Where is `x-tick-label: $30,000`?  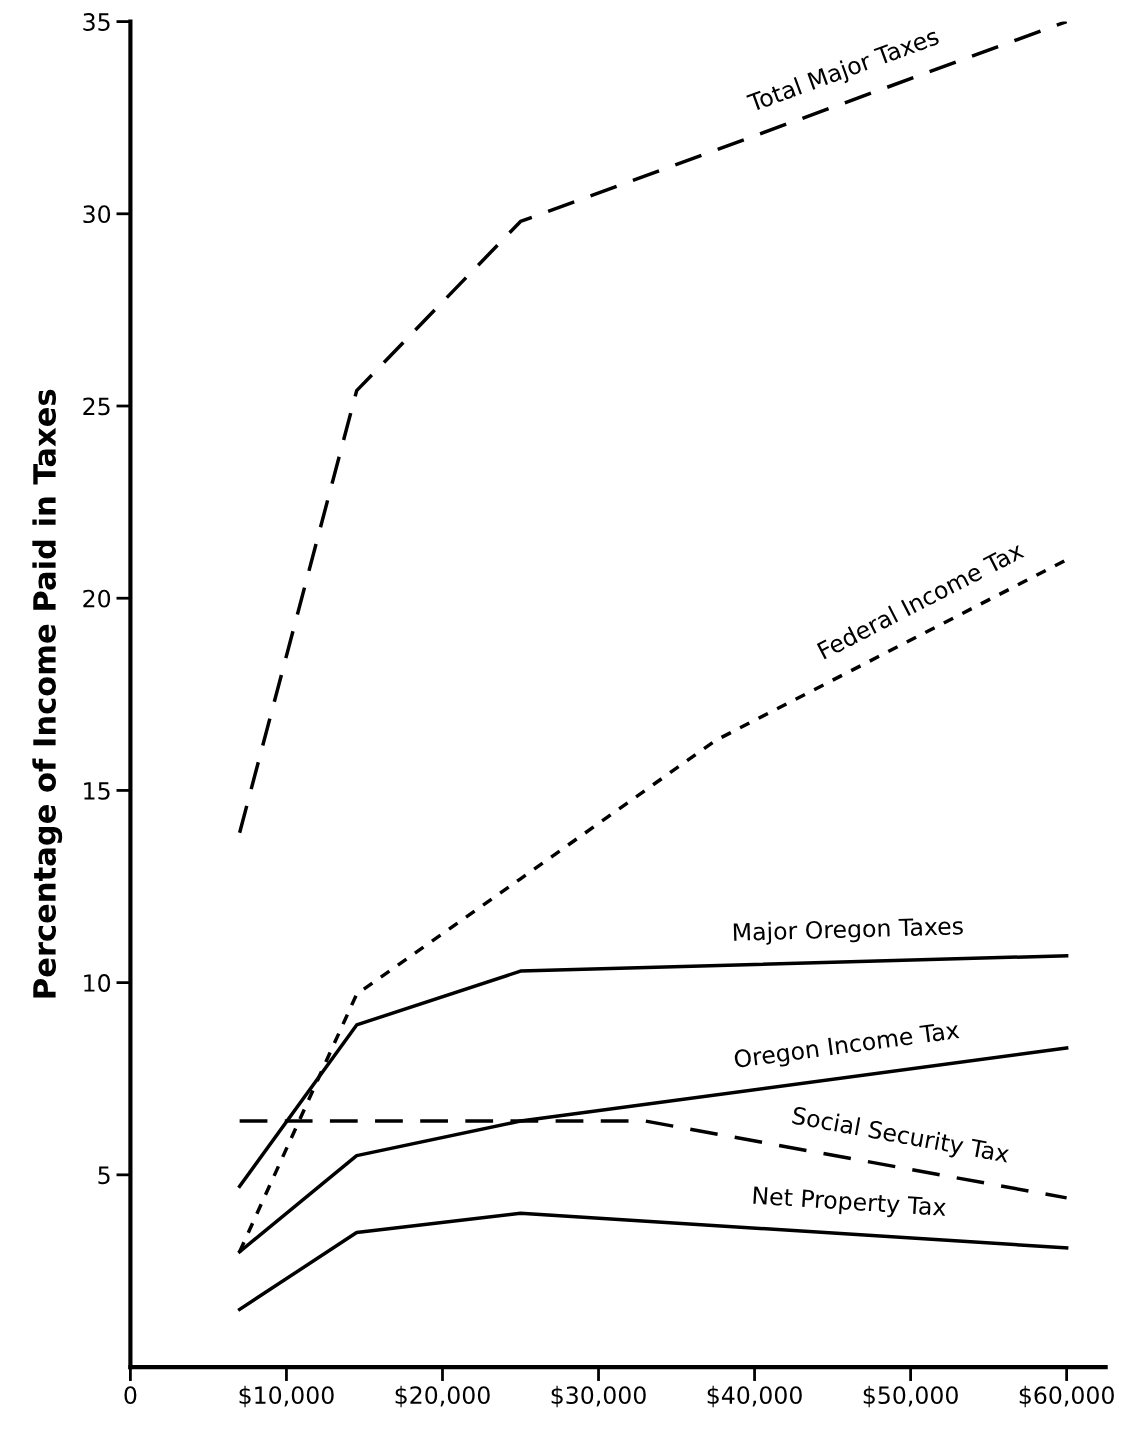 x-tick-label: $30,000 is located at coordinates (598, 1396).